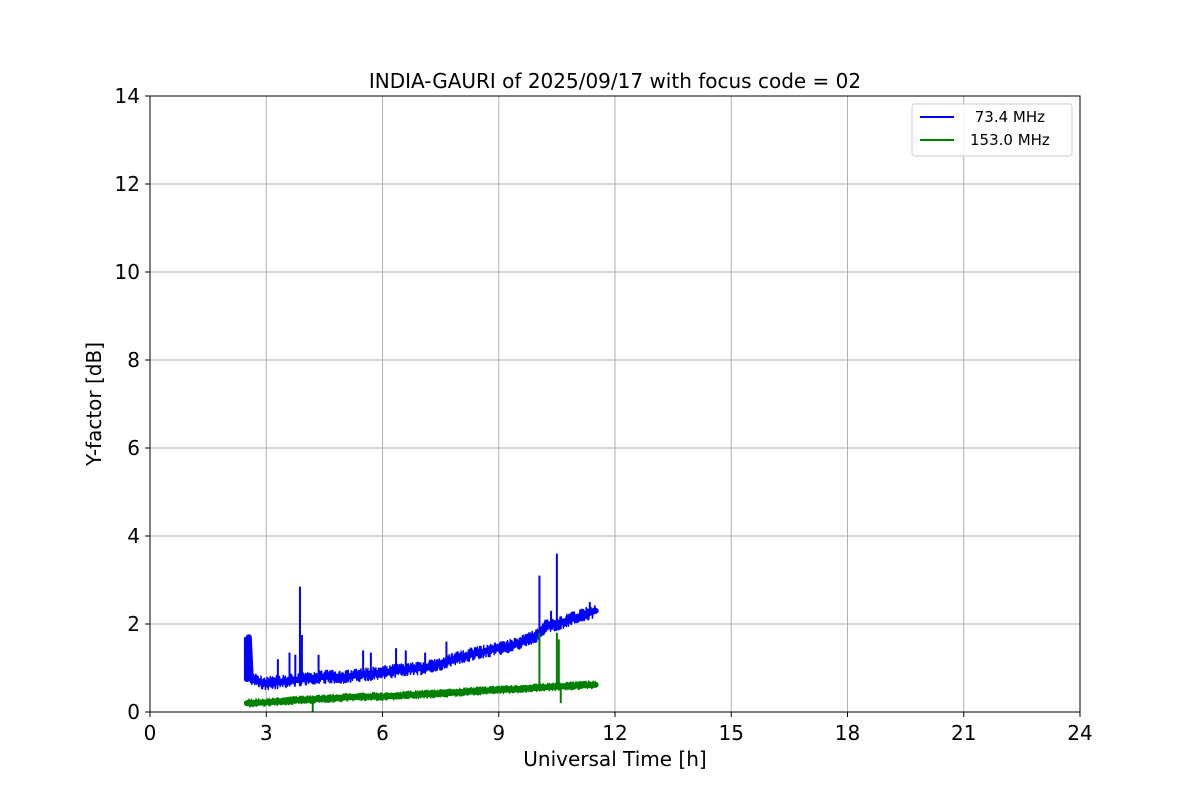  What do you see at coordinates (731, 733) in the screenshot?
I see `x-tick-label: 15` at bounding box center [731, 733].